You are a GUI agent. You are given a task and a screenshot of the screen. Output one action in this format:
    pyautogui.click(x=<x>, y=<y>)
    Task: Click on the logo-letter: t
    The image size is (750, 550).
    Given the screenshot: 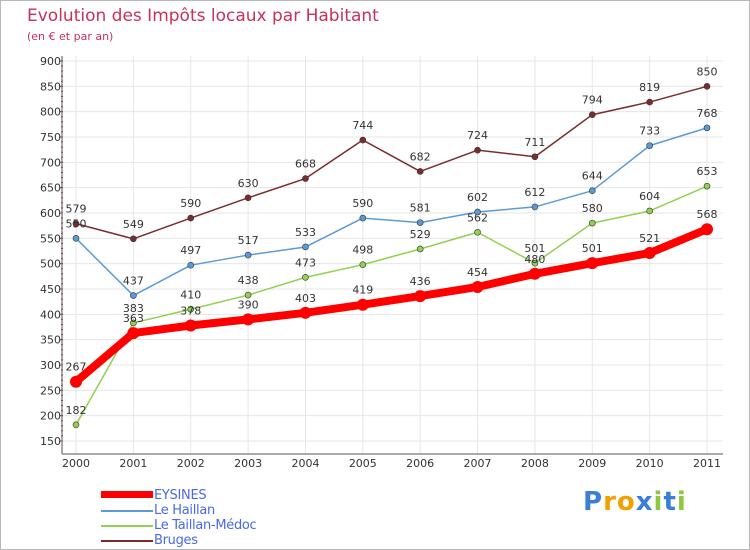 What is the action you would take?
    pyautogui.click(x=670, y=502)
    